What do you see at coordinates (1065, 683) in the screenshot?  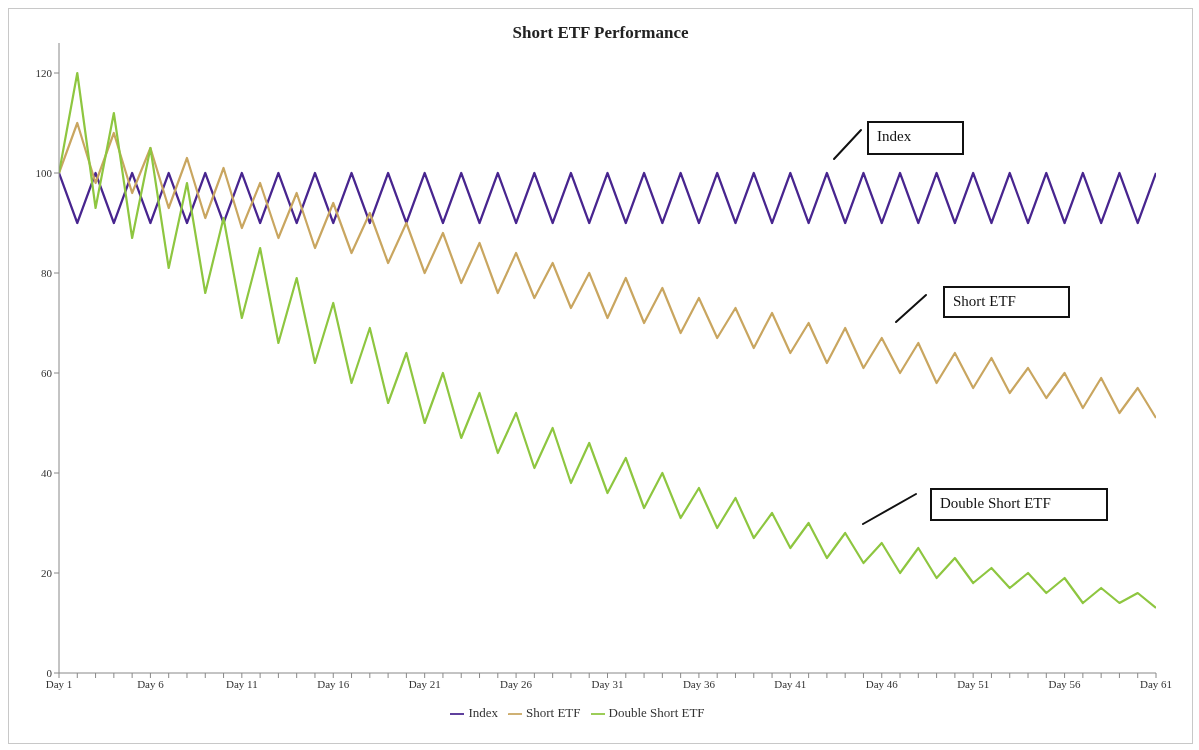 I see `x-tick-label: Day 56` at bounding box center [1065, 683].